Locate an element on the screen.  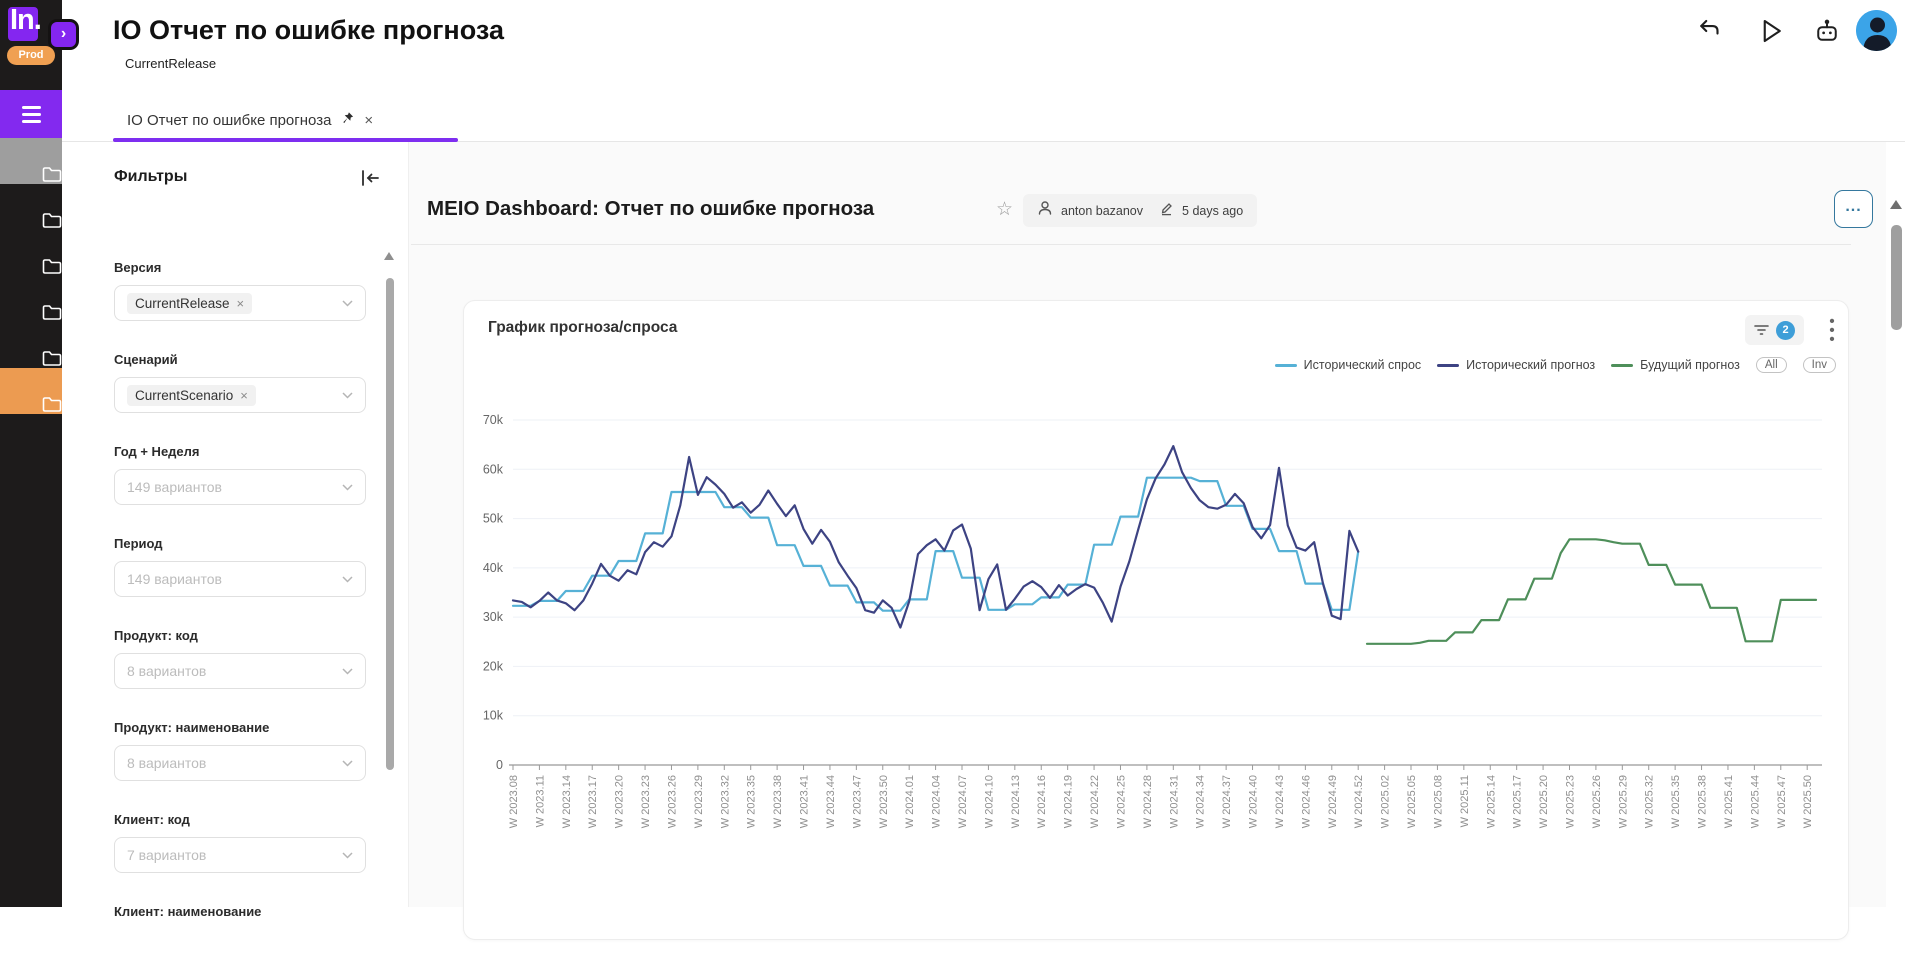
panel-scroll-up-arrow is located at coordinates (389, 256).